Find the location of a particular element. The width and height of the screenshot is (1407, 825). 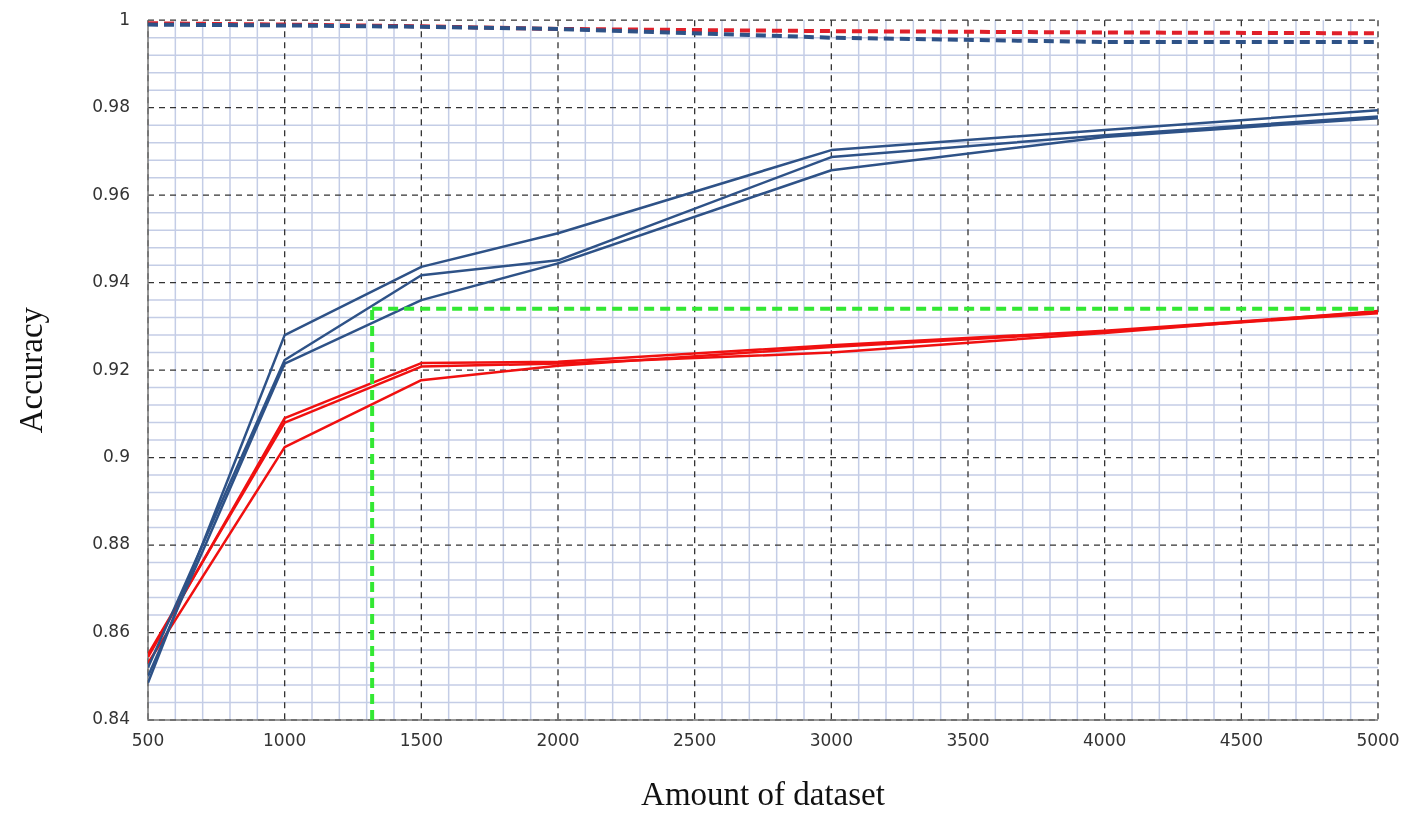

x-tick-label: 1000 is located at coordinates (285, 739).